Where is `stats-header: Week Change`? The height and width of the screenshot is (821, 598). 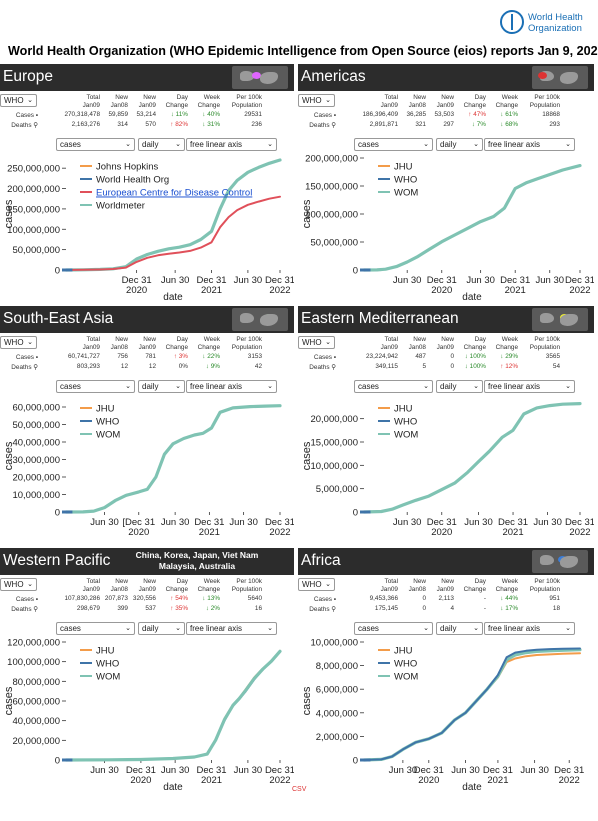 stats-header: Week Change is located at coordinates (208, 101).